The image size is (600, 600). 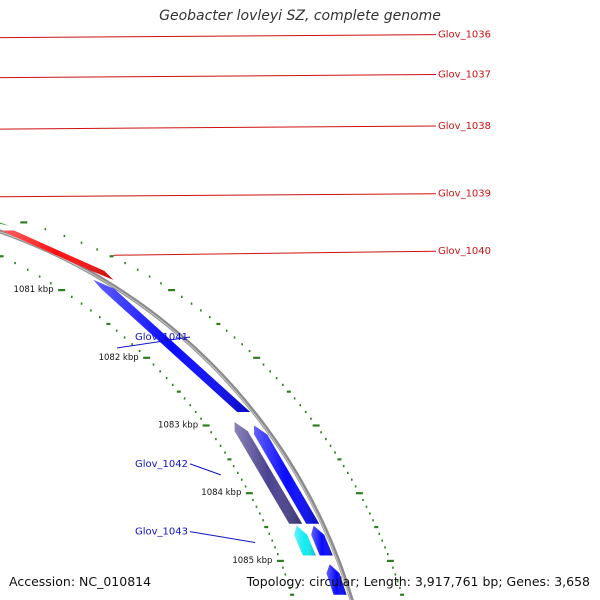 I want to click on accession-text: Accession: NC_010814, so click(x=80, y=581).